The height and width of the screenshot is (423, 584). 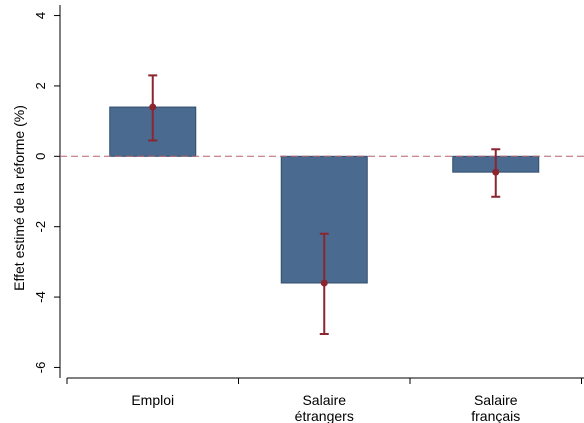 What do you see at coordinates (152, 400) in the screenshot?
I see `x-category-label: Emploi` at bounding box center [152, 400].